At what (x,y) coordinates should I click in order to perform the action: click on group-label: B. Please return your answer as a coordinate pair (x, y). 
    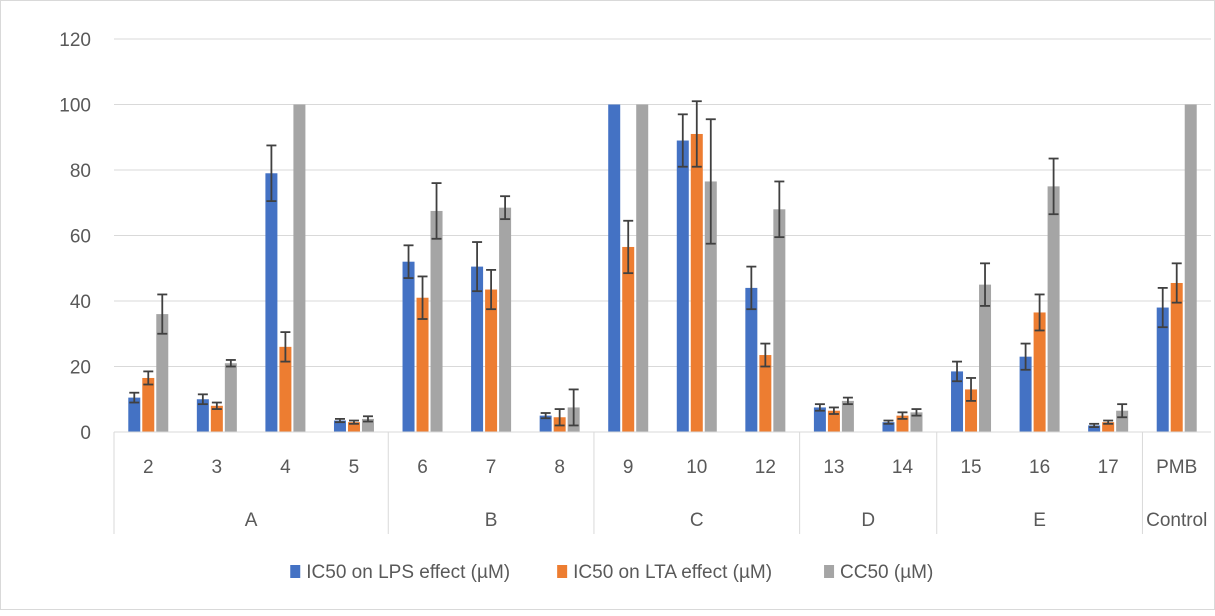
    Looking at the image, I should click on (491, 520).